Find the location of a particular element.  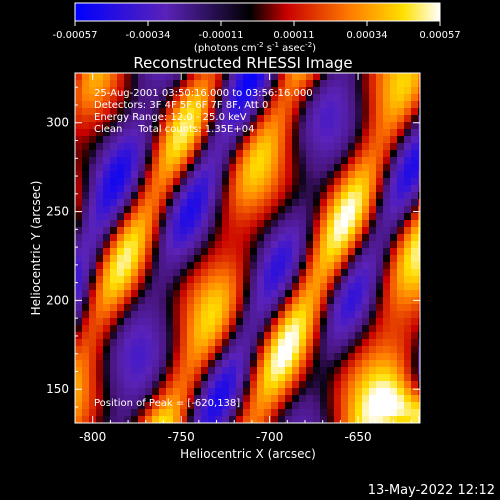

x-tick-label: -750 is located at coordinates (181, 437).